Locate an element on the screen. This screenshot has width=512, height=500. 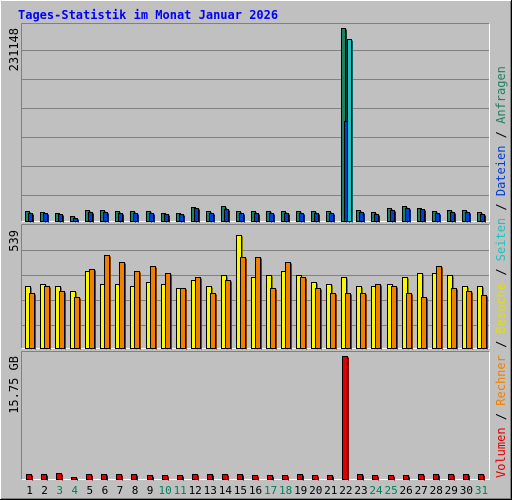
x-tick-label: 6 is located at coordinates (105, 490).